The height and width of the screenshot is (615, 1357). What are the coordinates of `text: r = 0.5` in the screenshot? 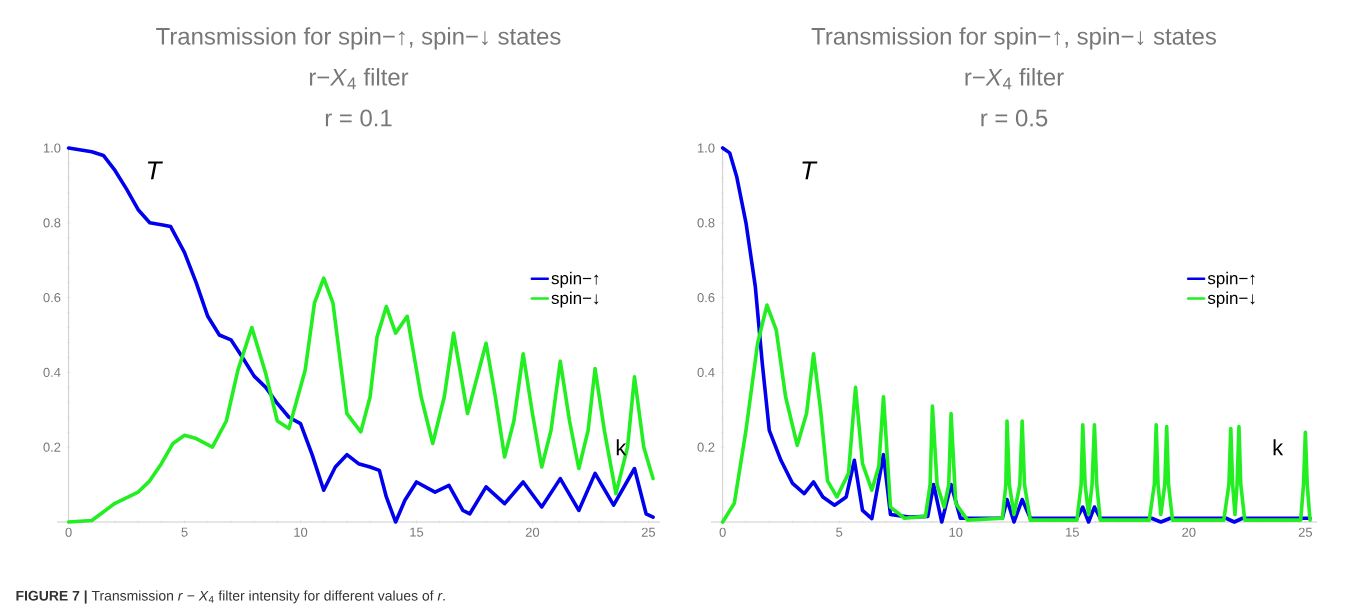 It's located at (1014, 118).